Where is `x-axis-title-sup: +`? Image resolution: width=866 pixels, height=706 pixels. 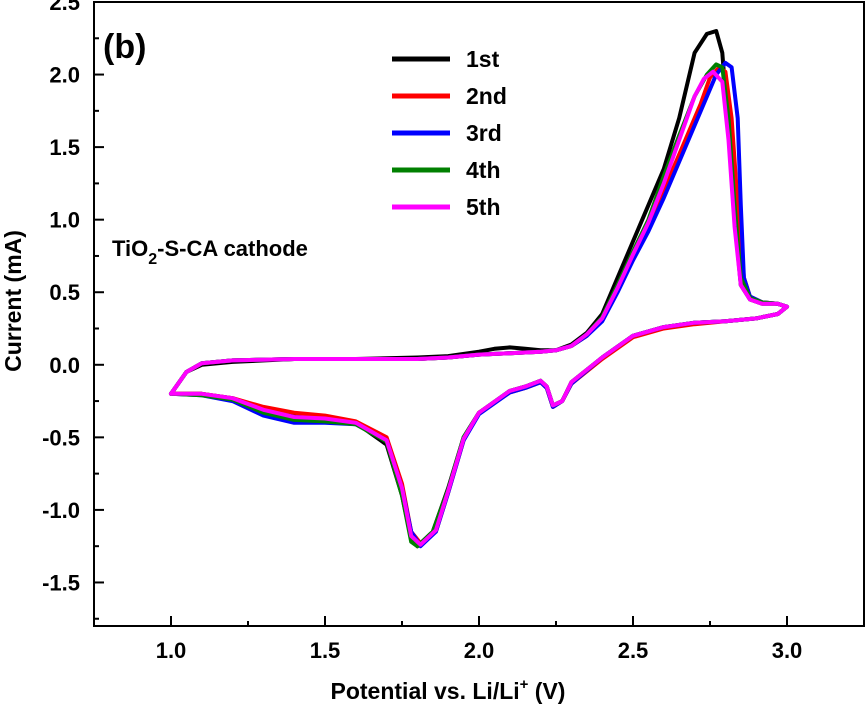
x-axis-title-sup: + is located at coordinates (524, 684).